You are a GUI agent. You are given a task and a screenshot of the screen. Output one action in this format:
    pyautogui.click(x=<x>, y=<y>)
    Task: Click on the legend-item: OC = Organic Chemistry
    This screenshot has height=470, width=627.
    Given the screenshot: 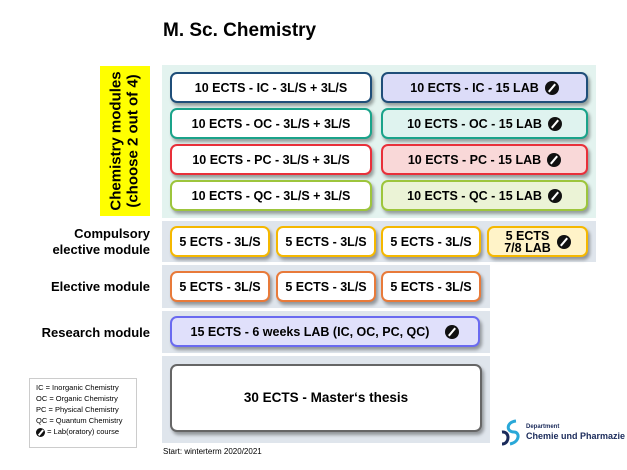 What is the action you would take?
    pyautogui.click(x=77, y=398)
    